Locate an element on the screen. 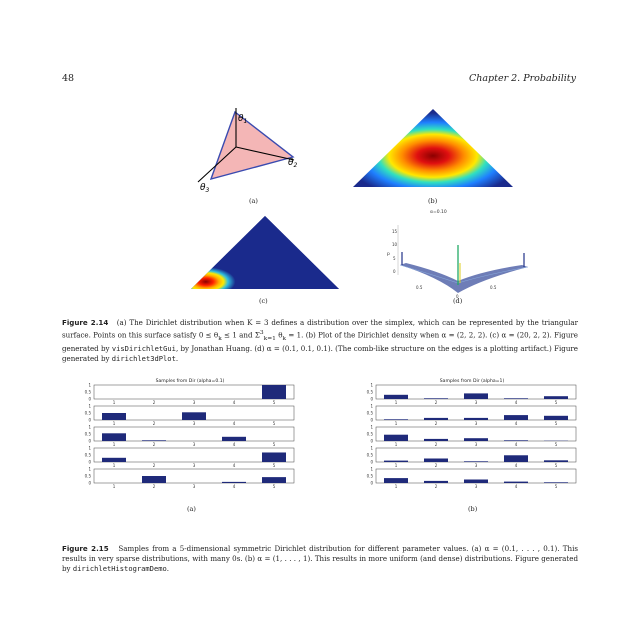 This screenshot has width=640, height=640. fig215-label-b: (b) is located at coordinates (473, 509).